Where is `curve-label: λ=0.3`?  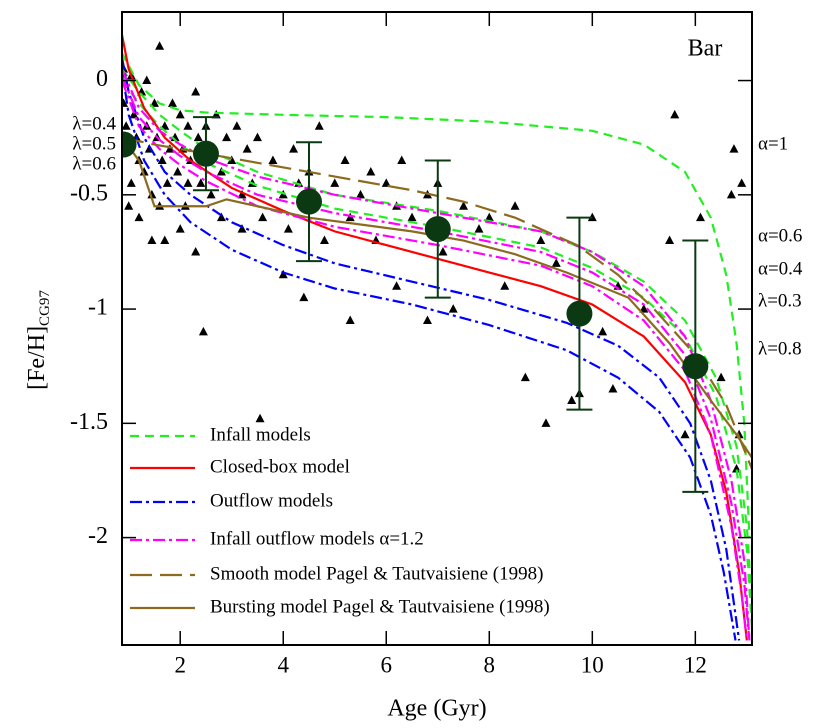 curve-label: λ=0.3 is located at coordinates (780, 300).